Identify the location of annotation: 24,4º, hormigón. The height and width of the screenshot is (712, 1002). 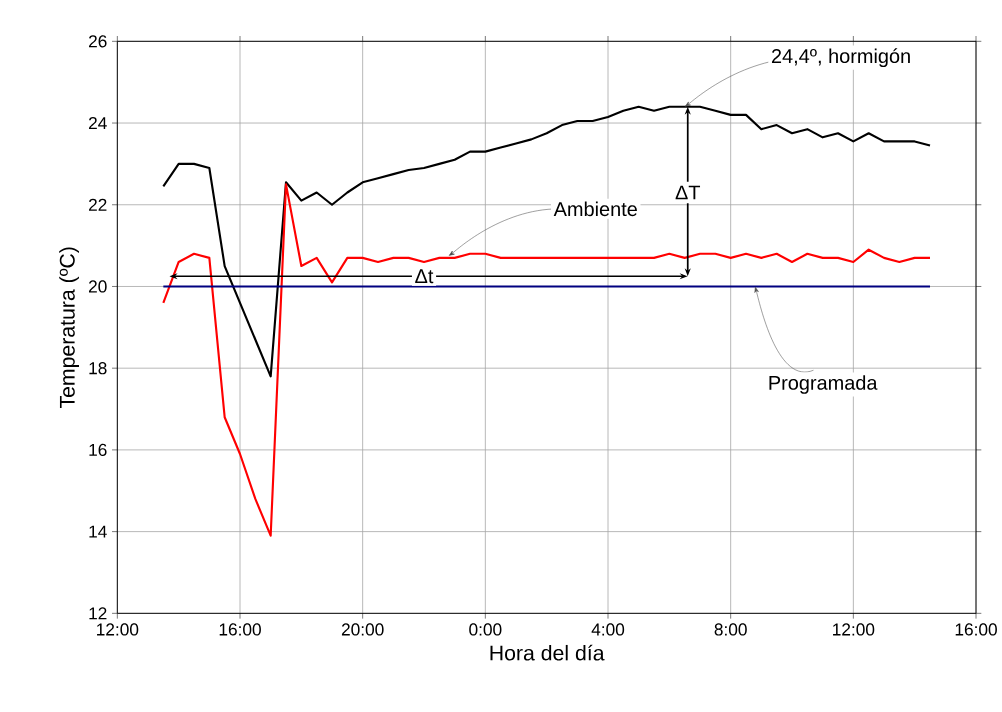
(840, 58).